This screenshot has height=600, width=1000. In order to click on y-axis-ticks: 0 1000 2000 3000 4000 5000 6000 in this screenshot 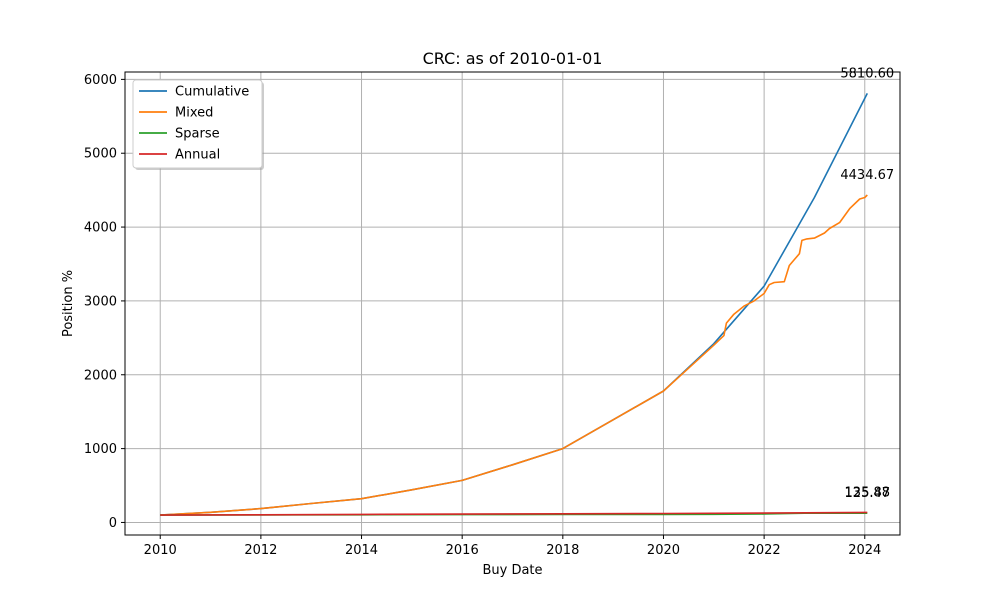, I will do `click(104, 302)`.